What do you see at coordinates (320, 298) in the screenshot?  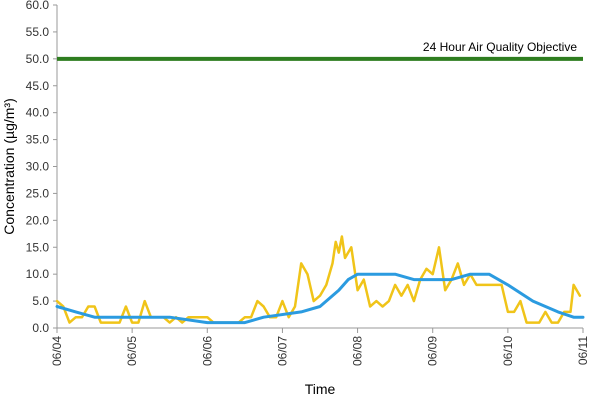 I see `series-line-blue` at bounding box center [320, 298].